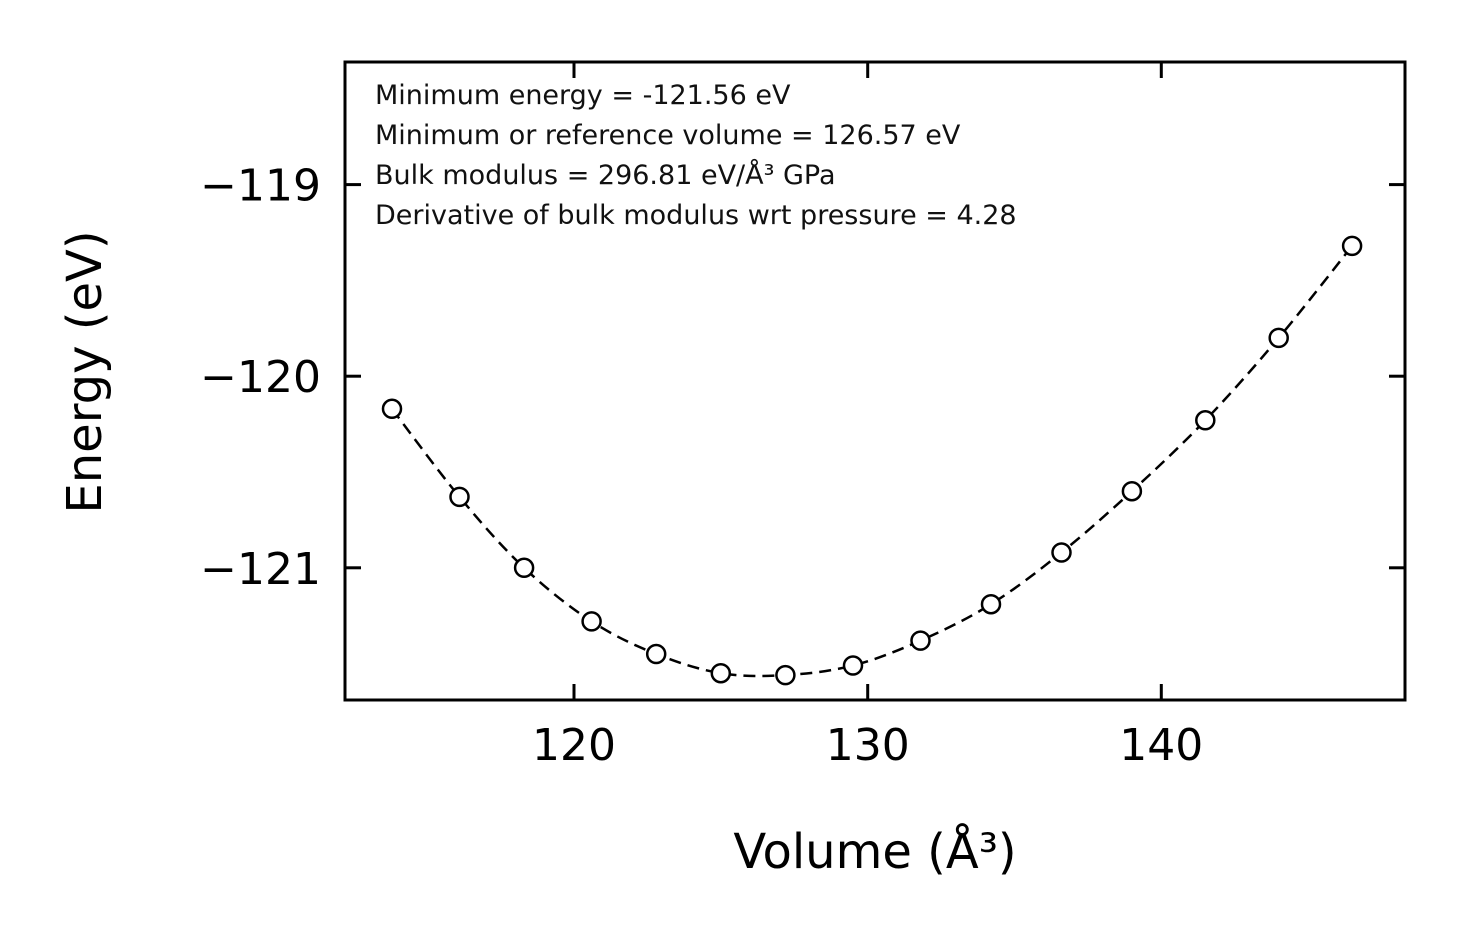  Describe the element at coordinates (574, 745) in the screenshot. I see `x-tick-label: 120` at that location.